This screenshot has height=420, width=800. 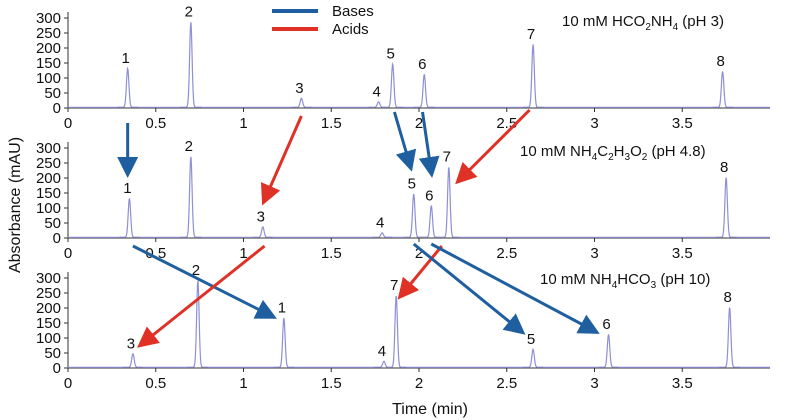 What do you see at coordinates (243, 123) in the screenshot?
I see `x-tick-label-ph3: 1` at bounding box center [243, 123].